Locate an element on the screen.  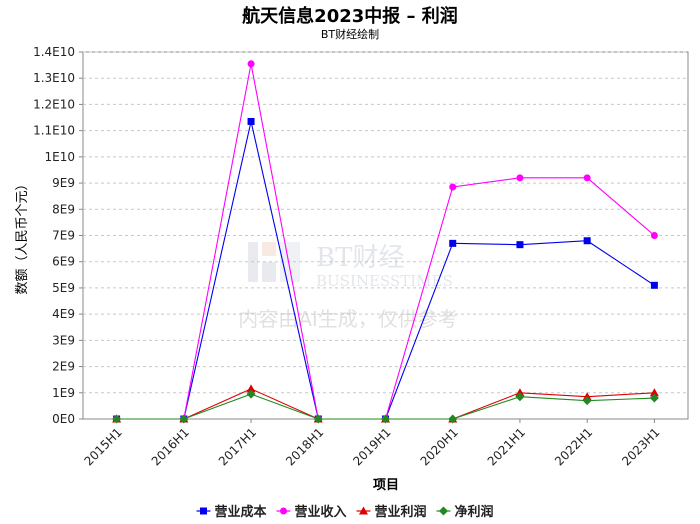
x-tick-label: 2015H1 is located at coordinates (102, 446).